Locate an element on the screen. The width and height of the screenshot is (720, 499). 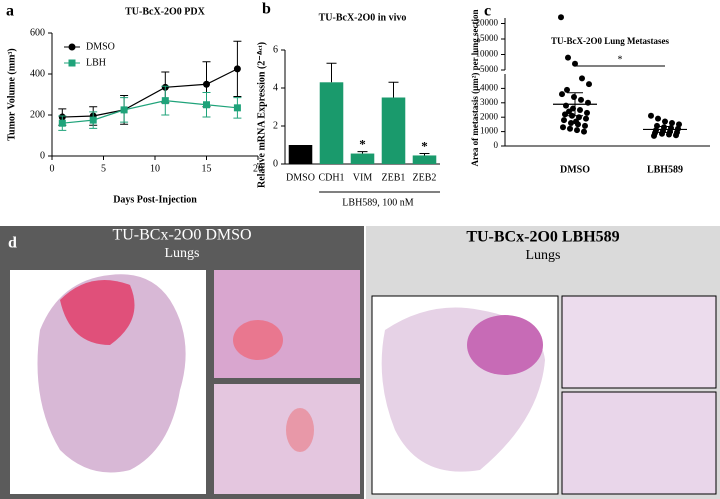
chart-title: TU-BcX-2O0 Lung Metastases is located at coordinates (610, 41).